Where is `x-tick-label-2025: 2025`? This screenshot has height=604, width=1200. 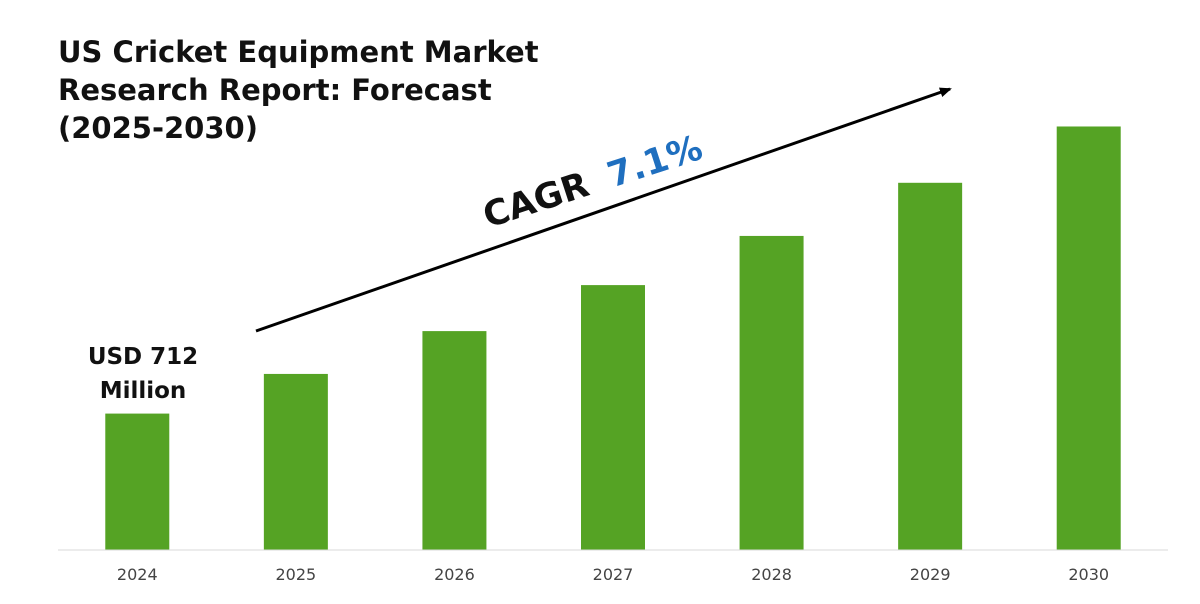
x-tick-label-2025: 2025 is located at coordinates (295, 574).